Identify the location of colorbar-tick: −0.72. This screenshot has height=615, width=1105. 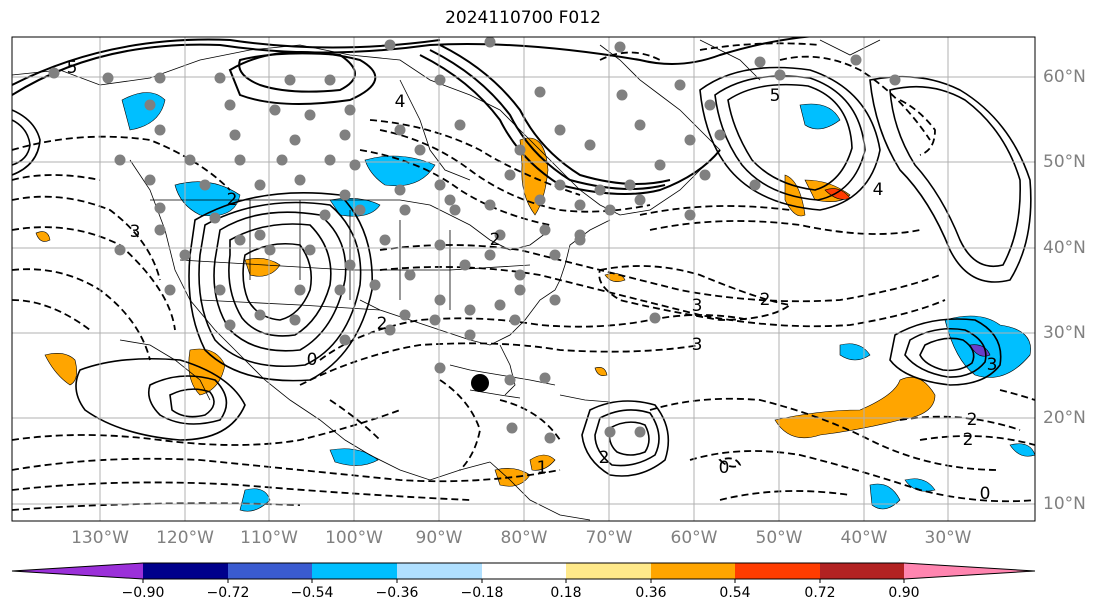
(228, 593).